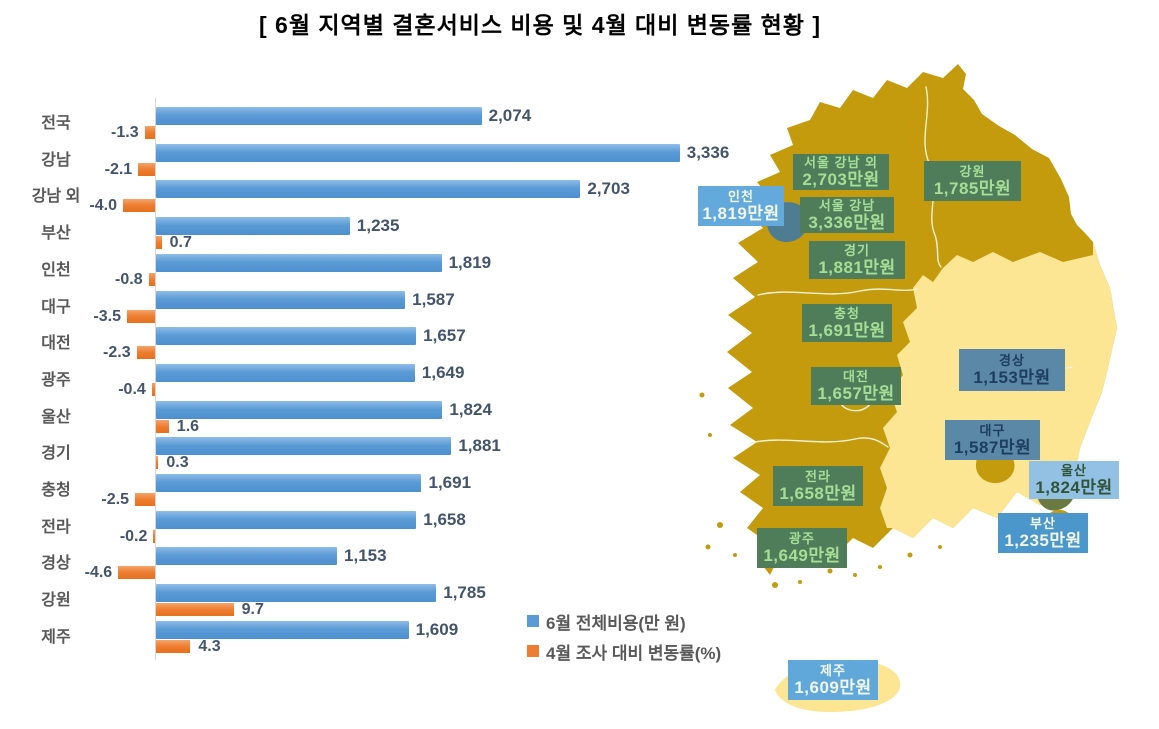  I want to click on map-label-5: 경기 1,881만원, so click(857, 260).